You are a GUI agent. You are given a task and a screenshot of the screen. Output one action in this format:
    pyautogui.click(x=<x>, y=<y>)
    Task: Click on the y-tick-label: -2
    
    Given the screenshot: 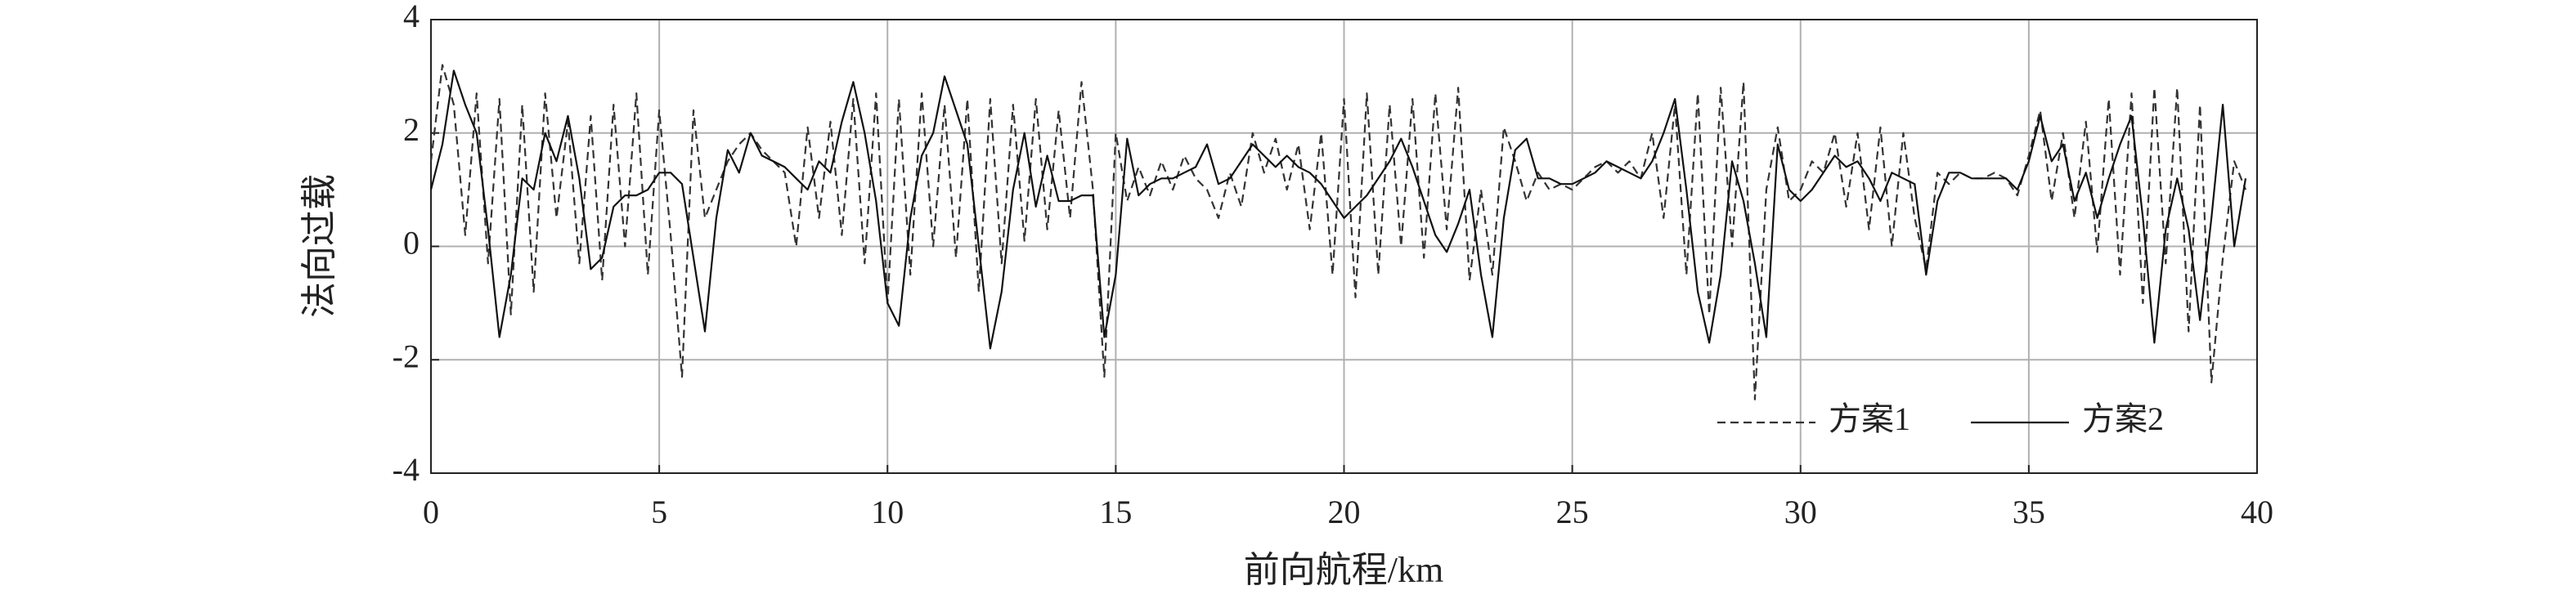 What is the action you would take?
    pyautogui.click(x=406, y=355)
    